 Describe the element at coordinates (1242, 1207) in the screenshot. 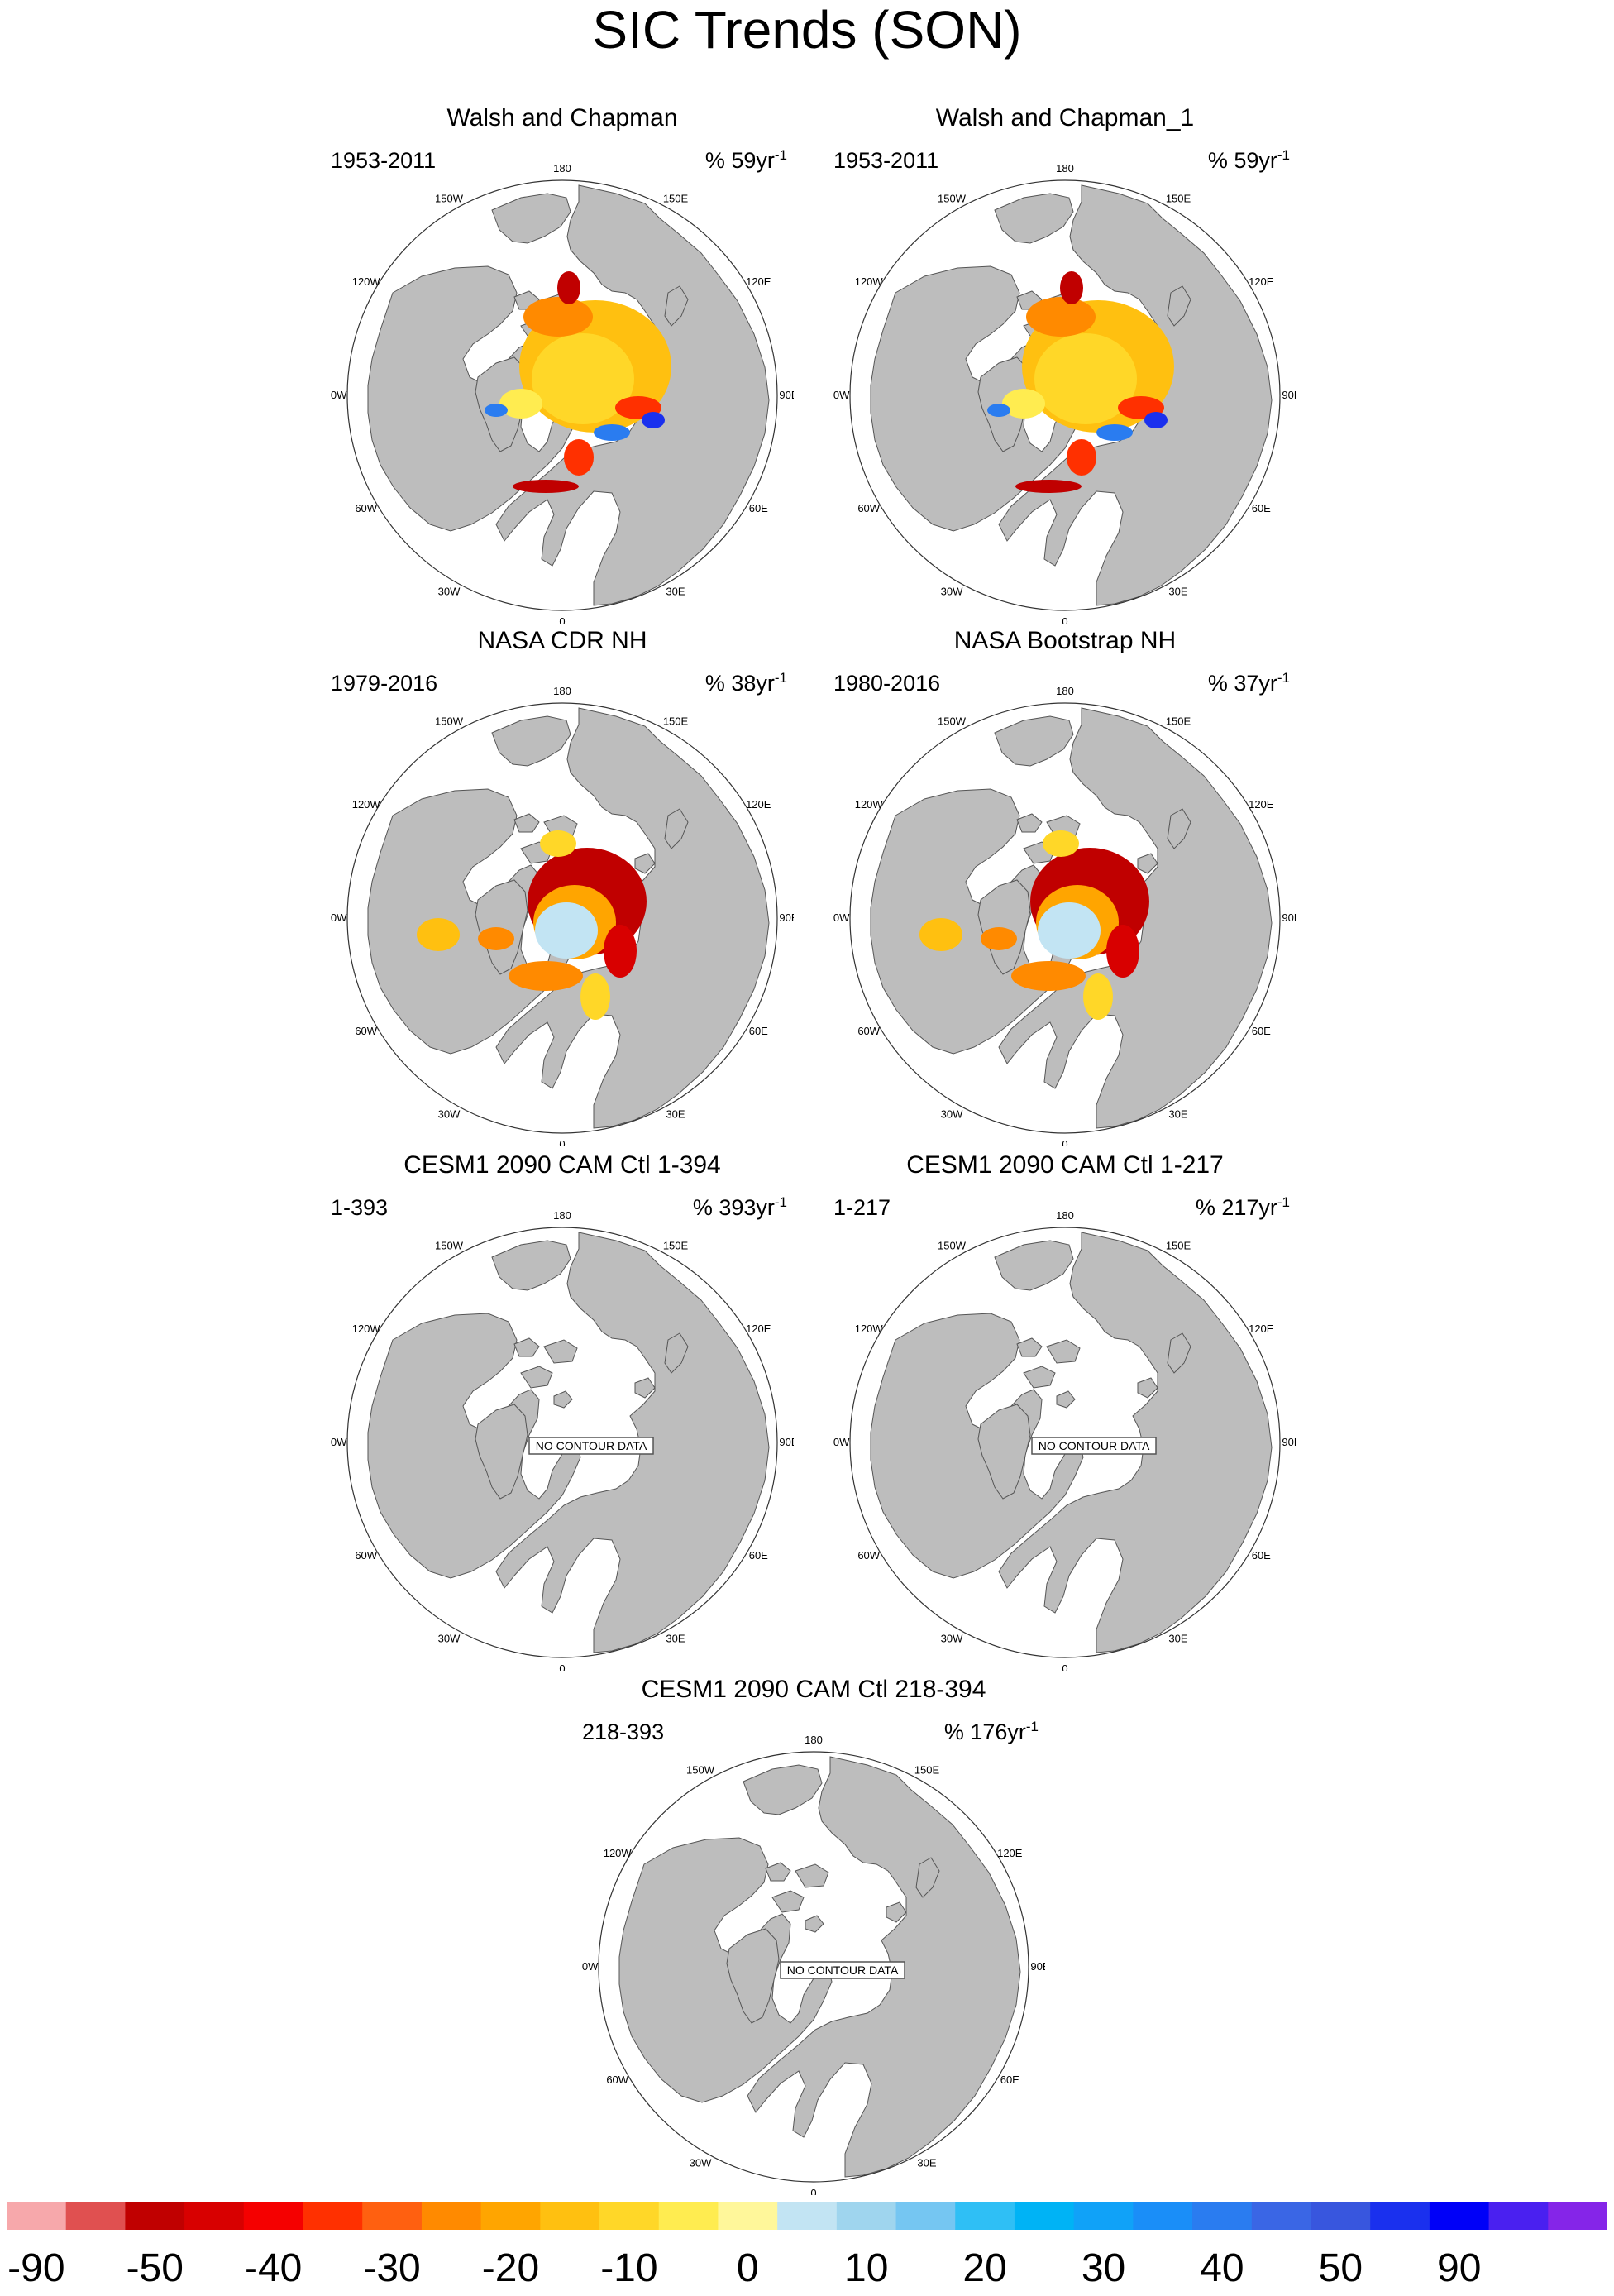

I see `trend-rate: % 217yr-1` at that location.